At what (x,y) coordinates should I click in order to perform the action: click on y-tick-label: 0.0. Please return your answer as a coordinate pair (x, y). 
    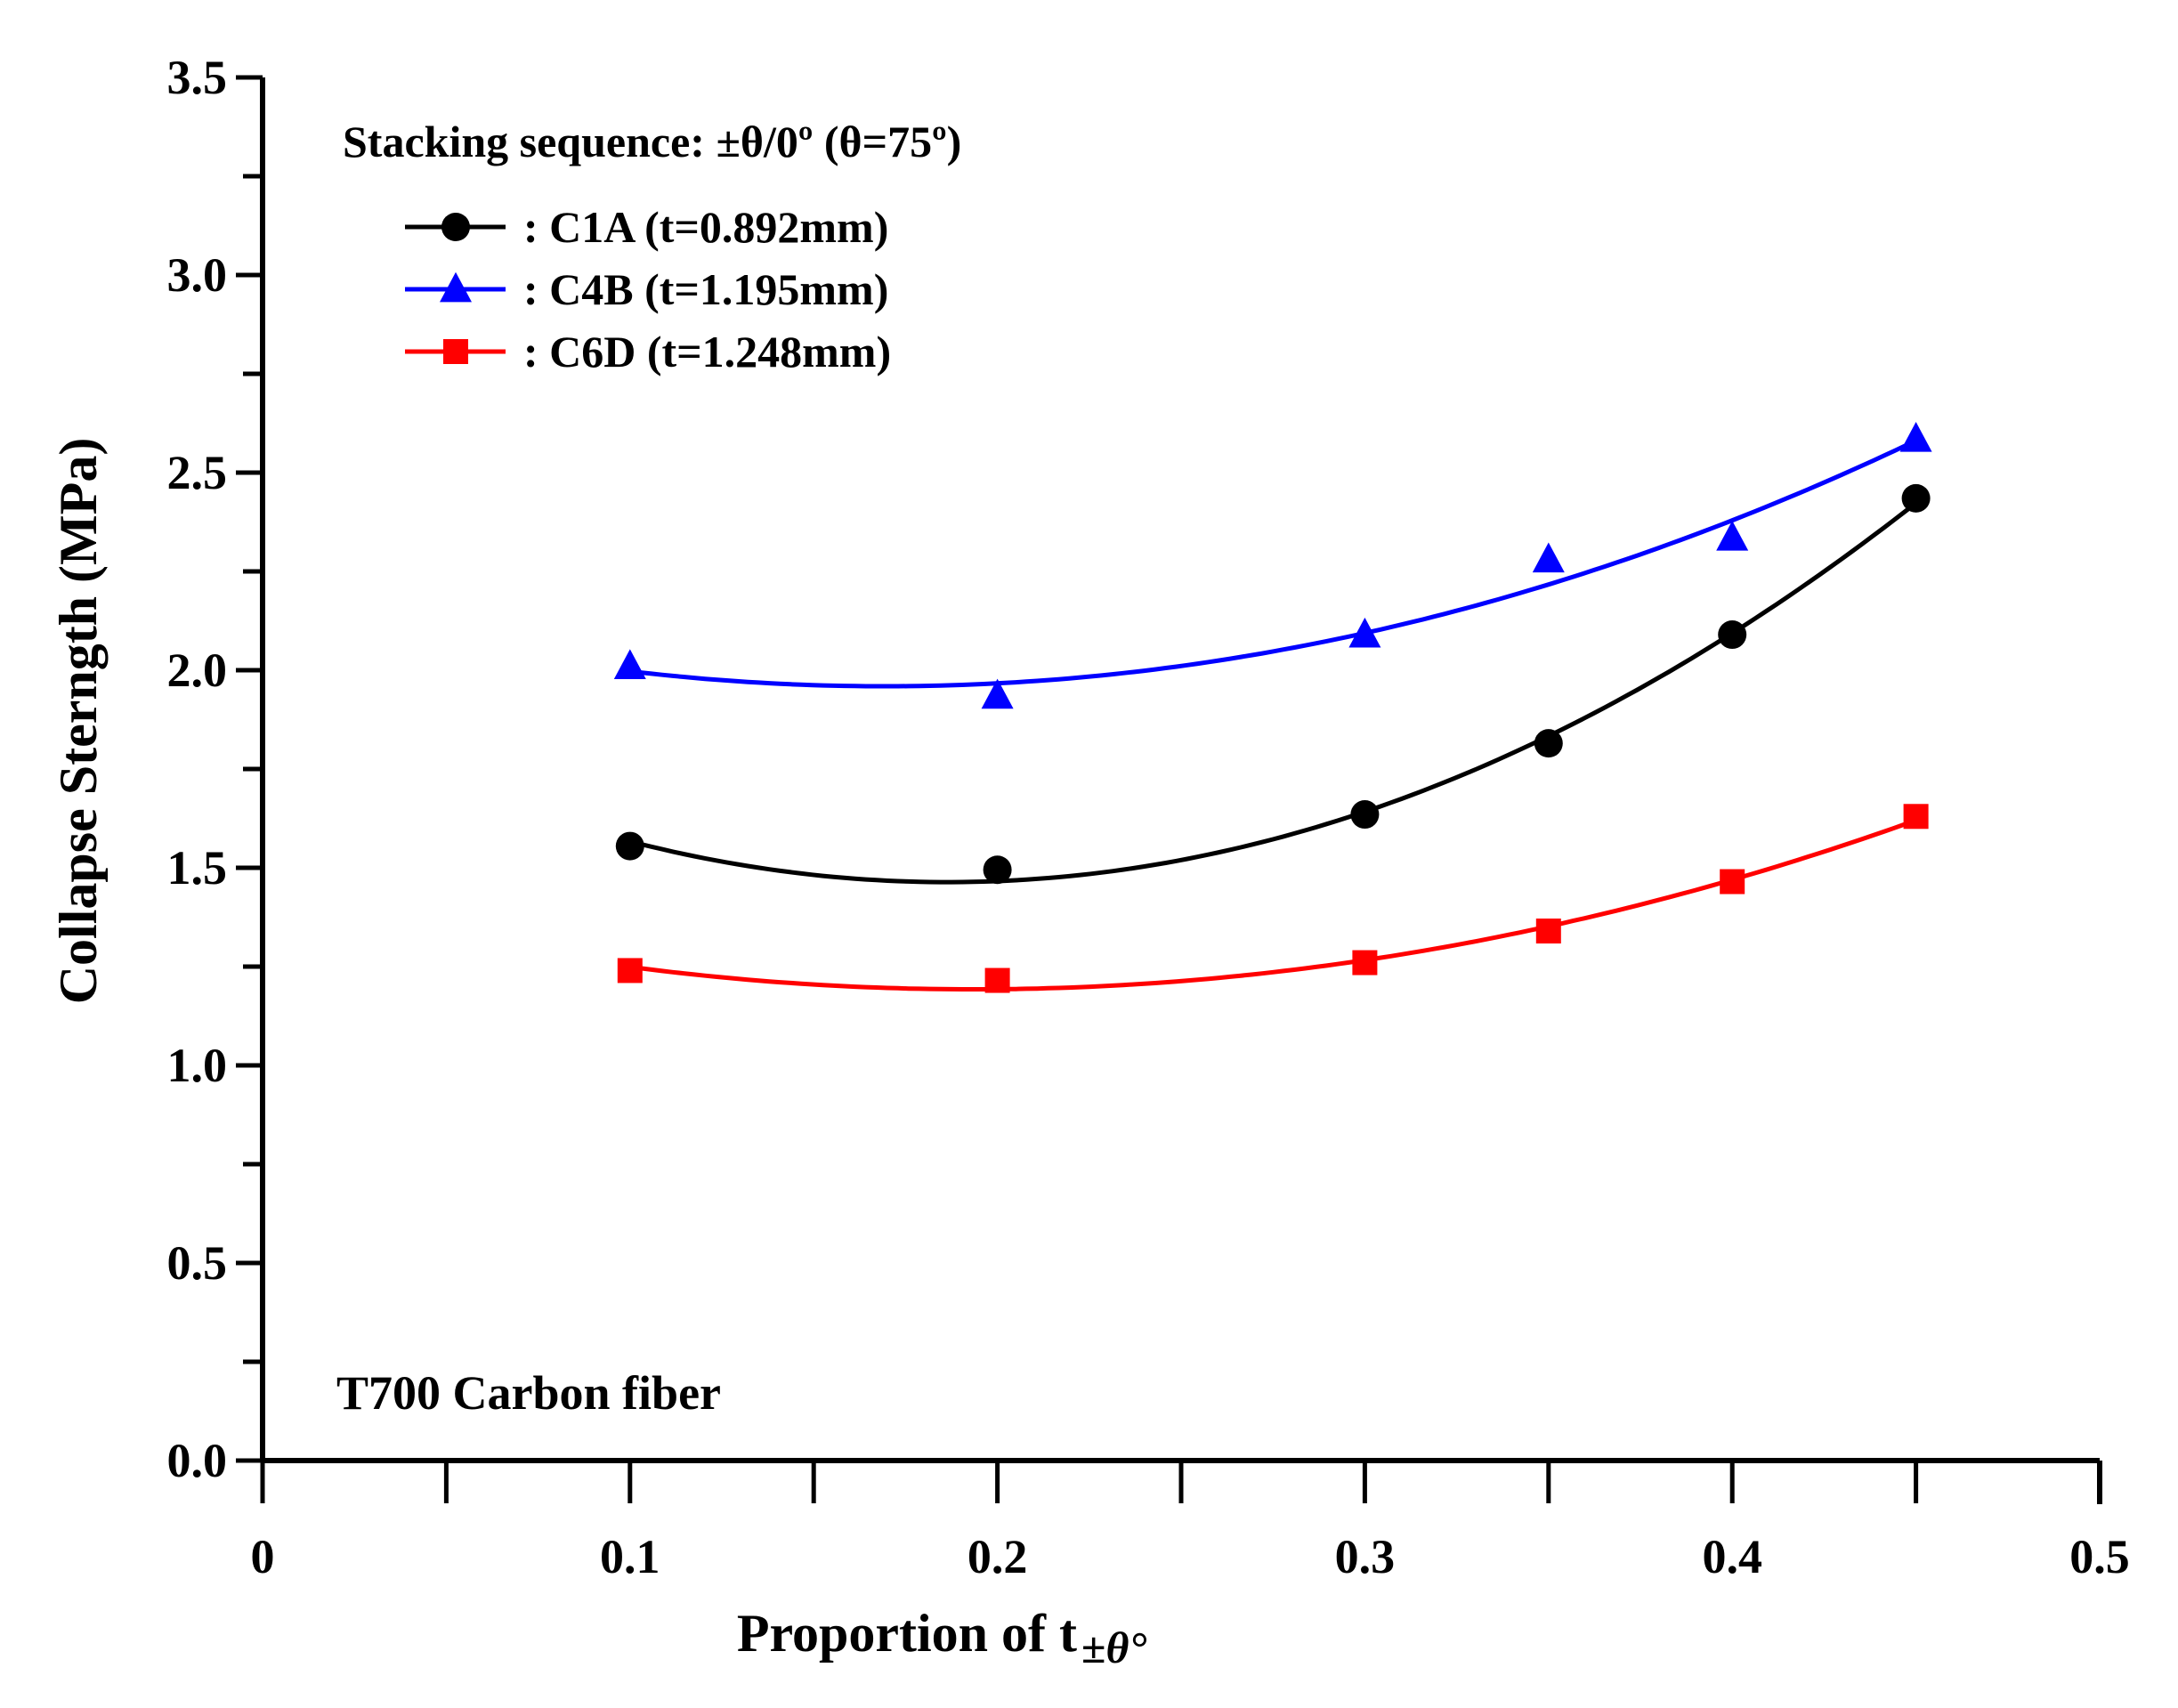
    Looking at the image, I should click on (197, 1460).